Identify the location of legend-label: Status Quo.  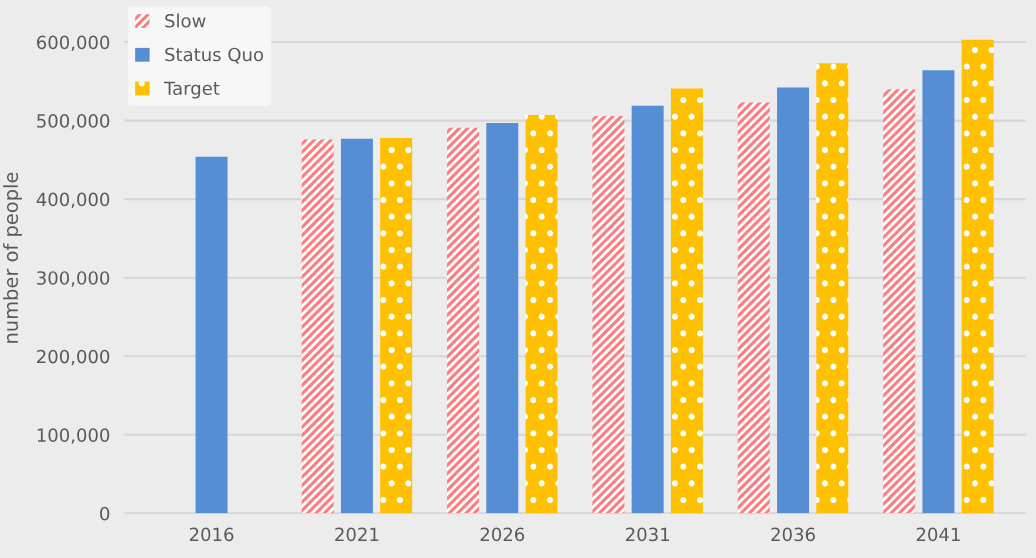
(214, 55).